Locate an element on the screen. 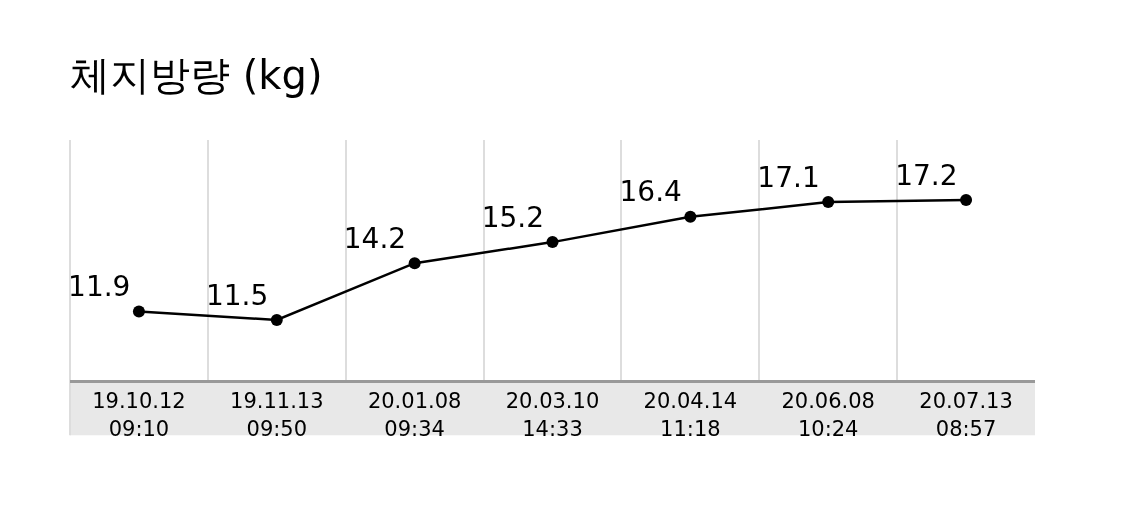  data-label: 17.2 is located at coordinates (926, 175).